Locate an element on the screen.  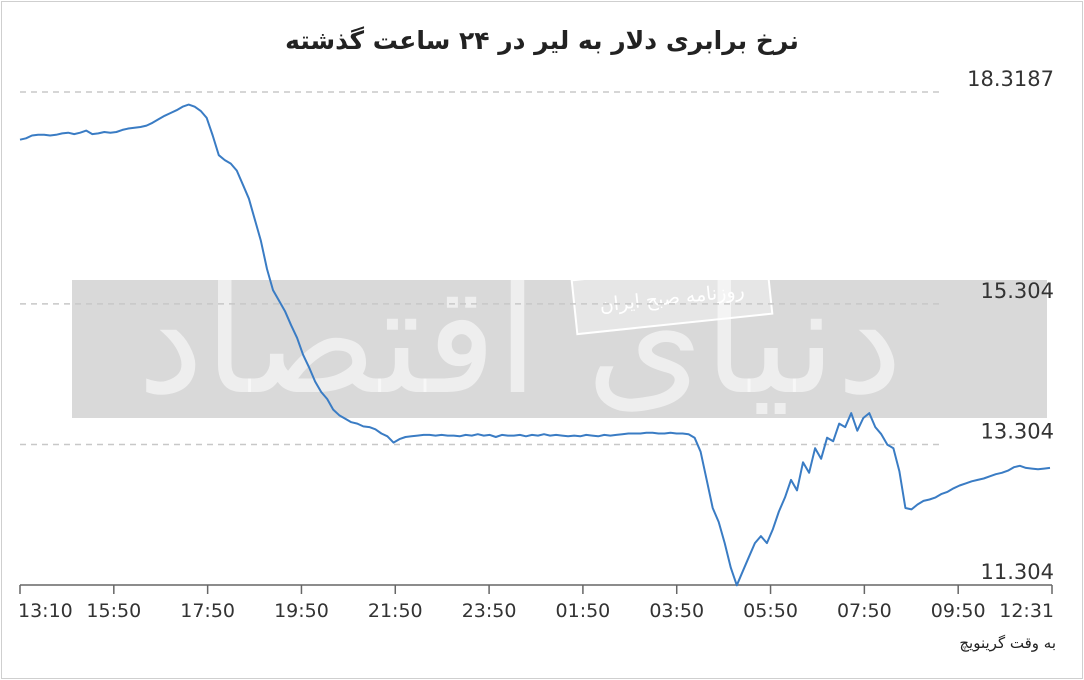
chart-title: نرخ برابری دلار به لیر در ۲۴ ساعت گذشته is located at coordinates (542, 40).